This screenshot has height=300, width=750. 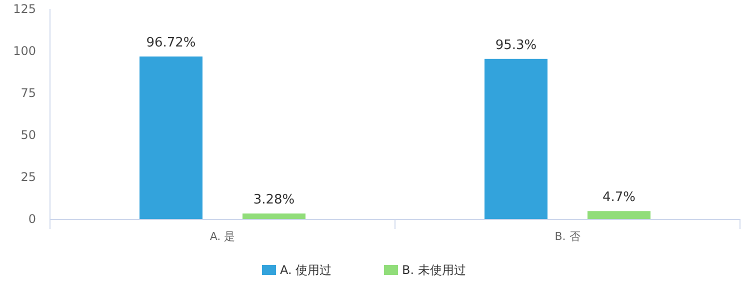 I want to click on y-tick-label: 25, so click(x=28, y=177).